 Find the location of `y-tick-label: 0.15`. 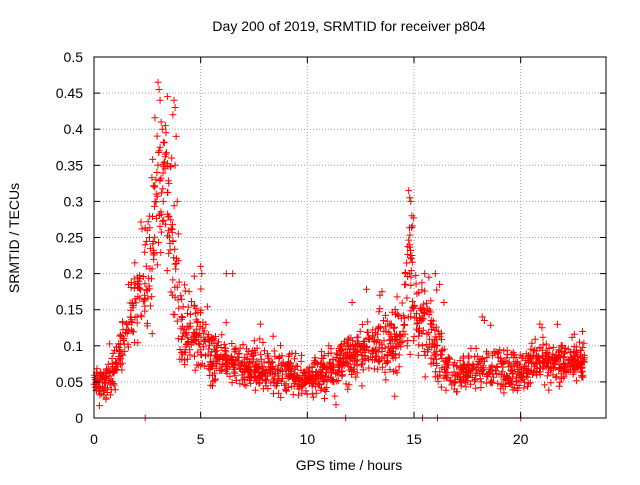

y-tick-label: 0.15 is located at coordinates (69, 310).